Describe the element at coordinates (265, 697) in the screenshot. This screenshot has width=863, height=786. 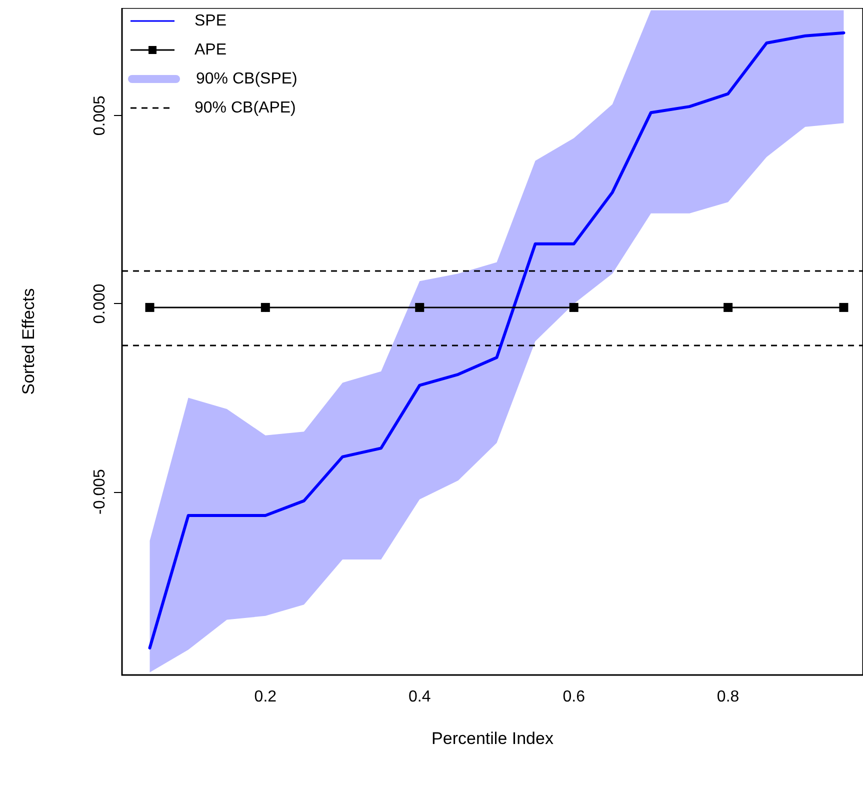
I see `x-tick-label: 0.2` at that location.